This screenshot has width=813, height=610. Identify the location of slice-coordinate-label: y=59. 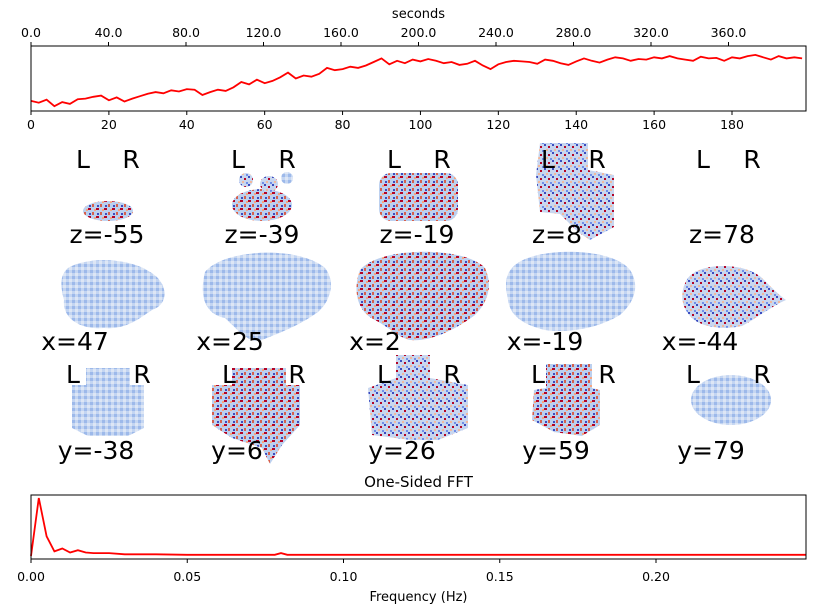
(556, 450).